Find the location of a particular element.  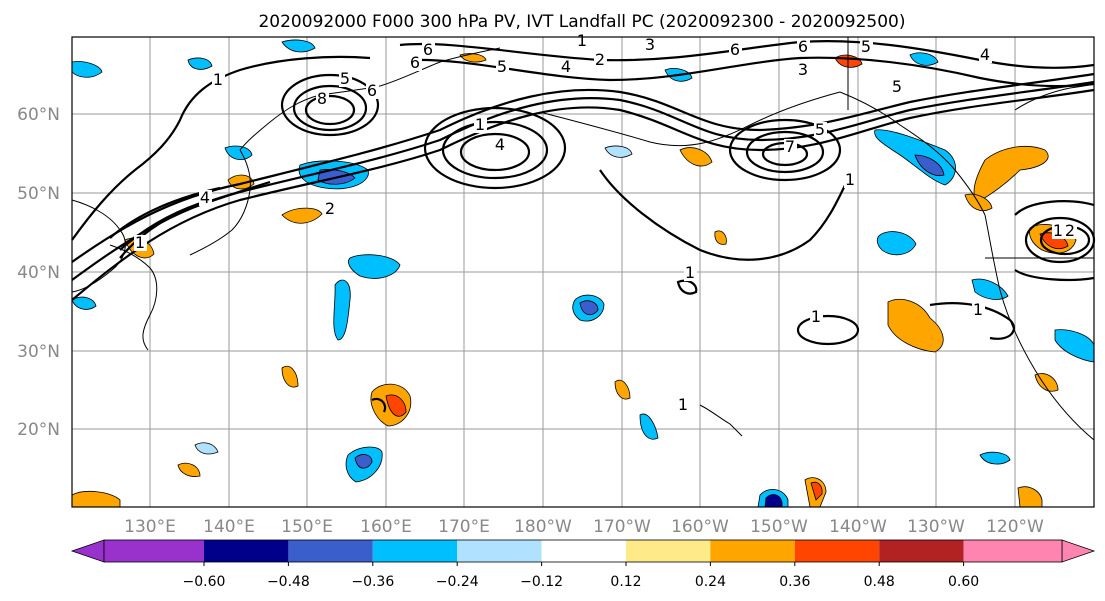

lat-tick-label: 60°N is located at coordinates (38, 115).